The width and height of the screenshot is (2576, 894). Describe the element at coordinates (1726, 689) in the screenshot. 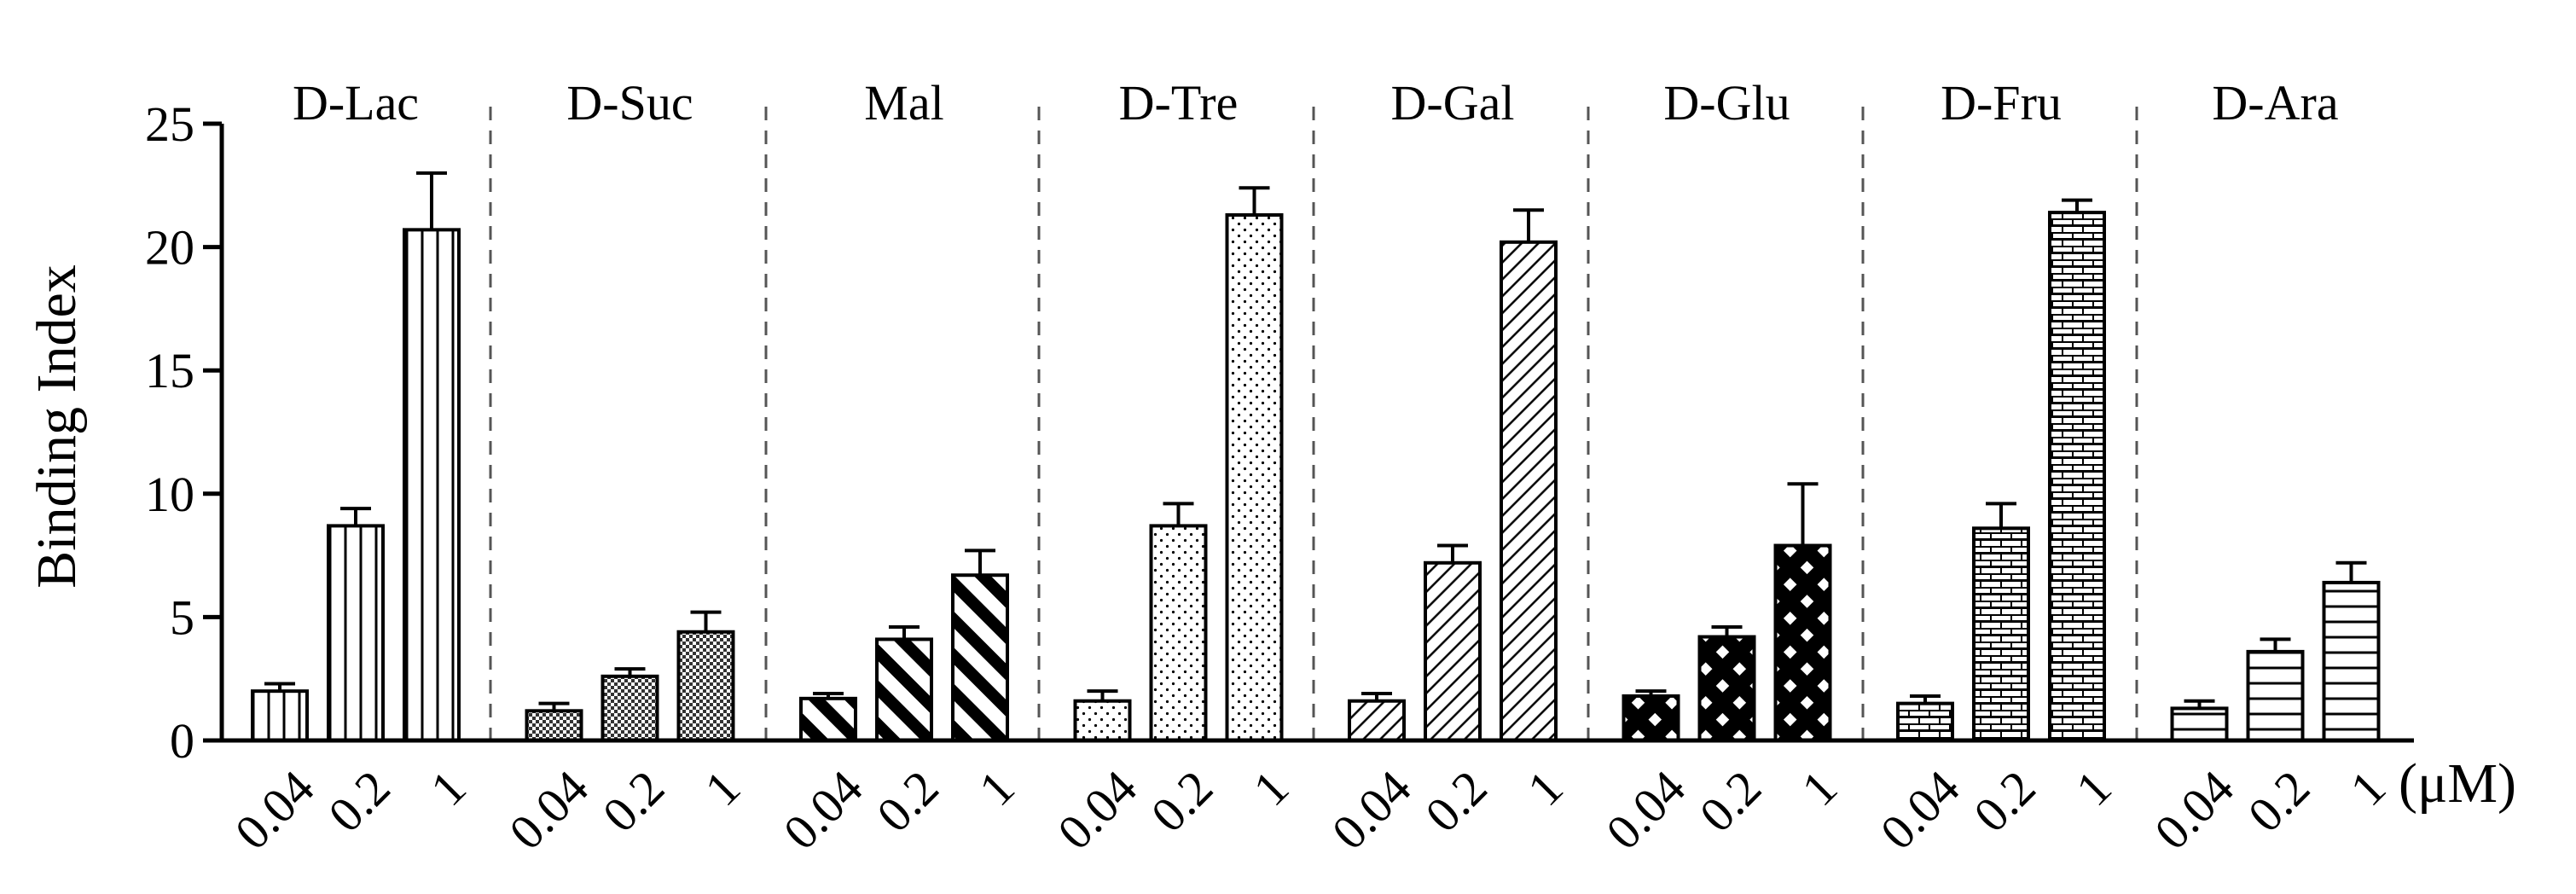

I see `bar-d-glu-0.2` at that location.